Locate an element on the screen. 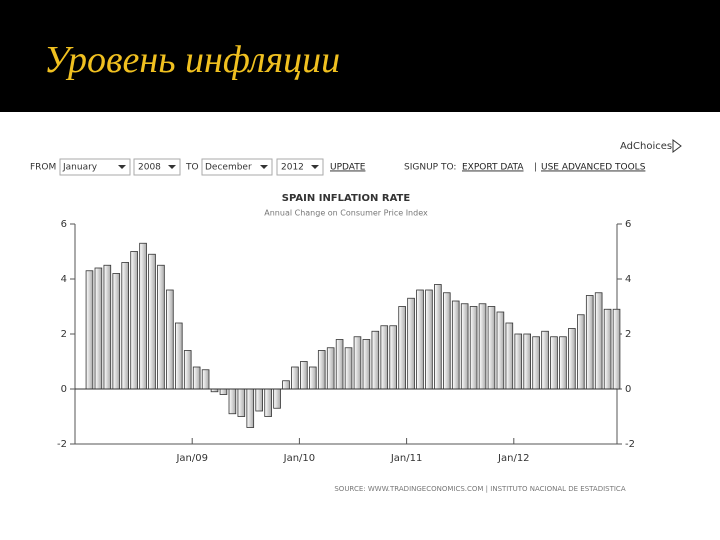 The width and height of the screenshot is (720, 540). from-year: 2008 is located at coordinates (149, 168).